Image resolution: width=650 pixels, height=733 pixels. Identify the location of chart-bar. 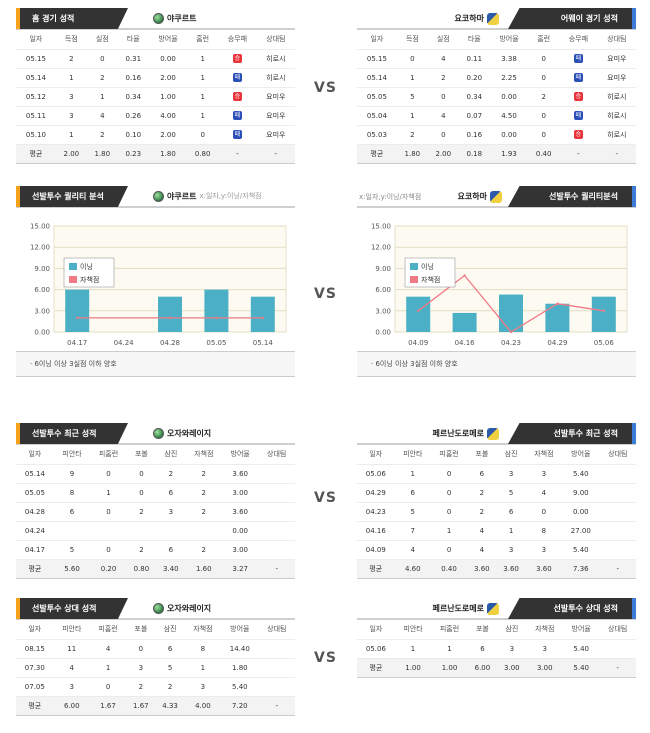
(557, 317).